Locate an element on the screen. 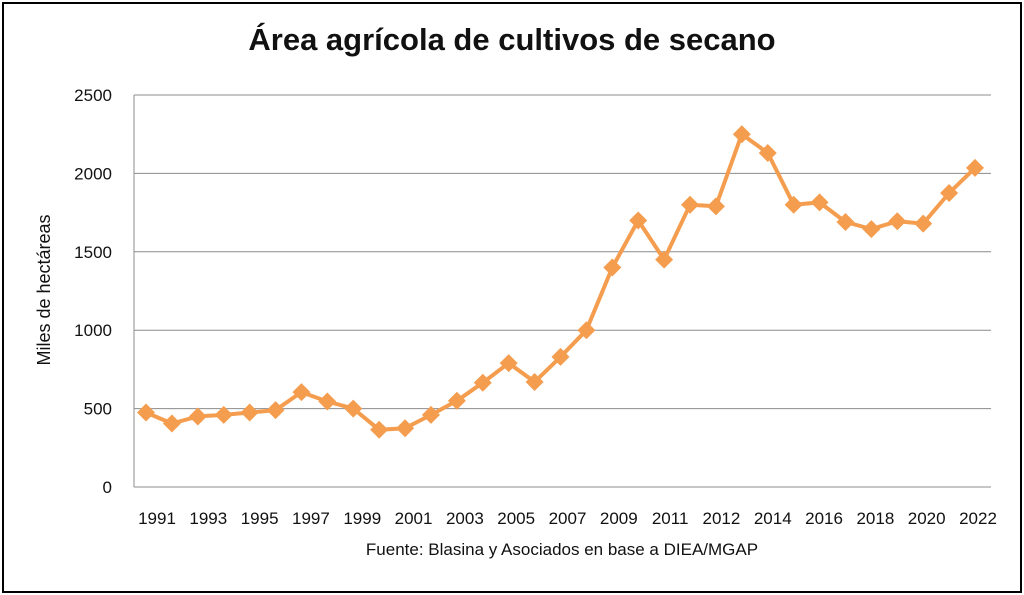 This screenshot has width=1024, height=595. x-tick-label: 2009 is located at coordinates (619, 518).